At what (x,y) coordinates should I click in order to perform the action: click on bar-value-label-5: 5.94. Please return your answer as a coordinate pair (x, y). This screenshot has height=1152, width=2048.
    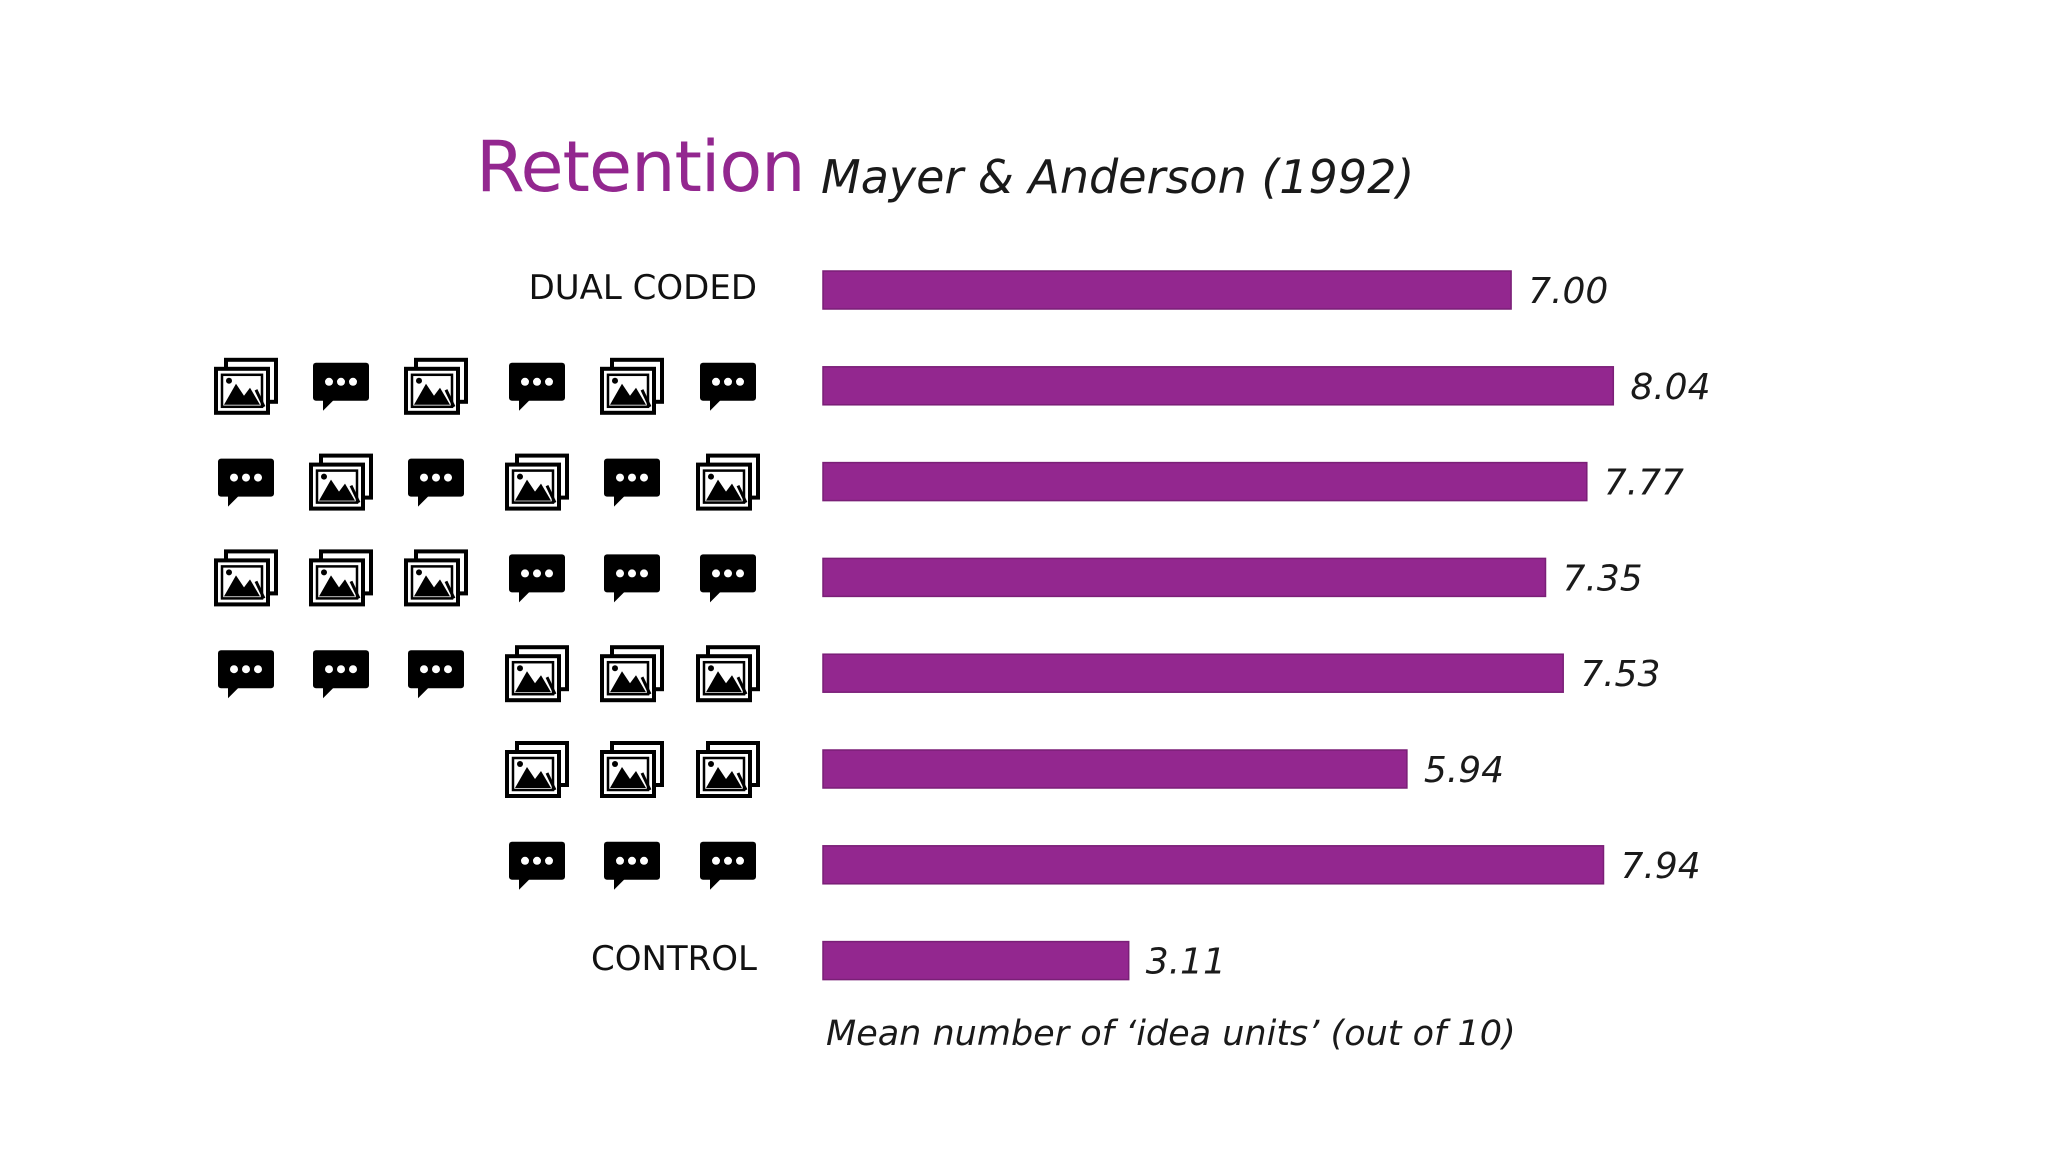
    Looking at the image, I should click on (1464, 770).